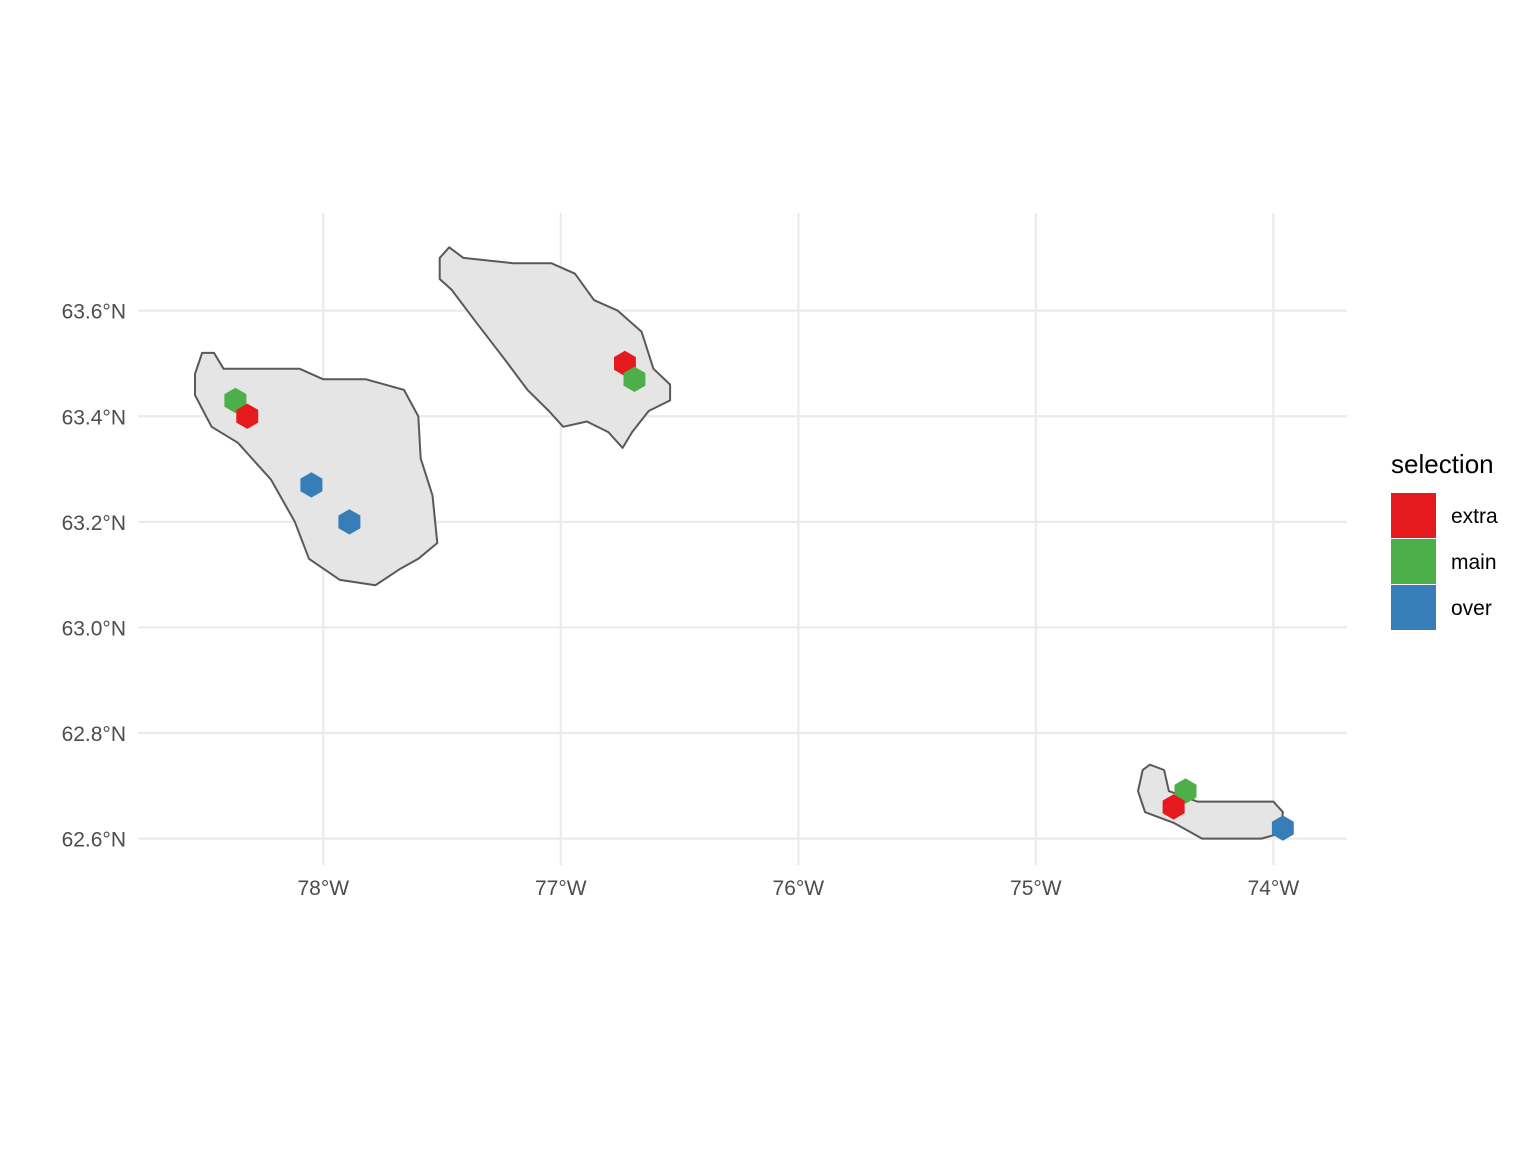 This screenshot has height=1152, width=1536. I want to click on y-axis-tick-labels: 62.6°N 62.8°N 63.0°N 63.2°N 63.4°N 63.6°N, so click(94, 576).